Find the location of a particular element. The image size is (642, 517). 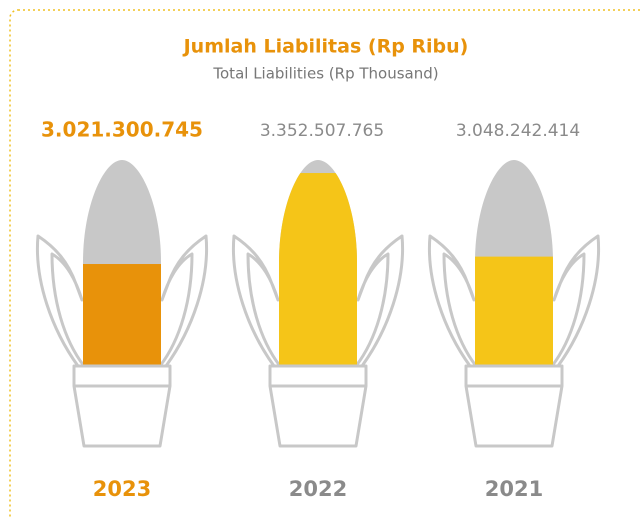

category-label: 2022 is located at coordinates (318, 489).